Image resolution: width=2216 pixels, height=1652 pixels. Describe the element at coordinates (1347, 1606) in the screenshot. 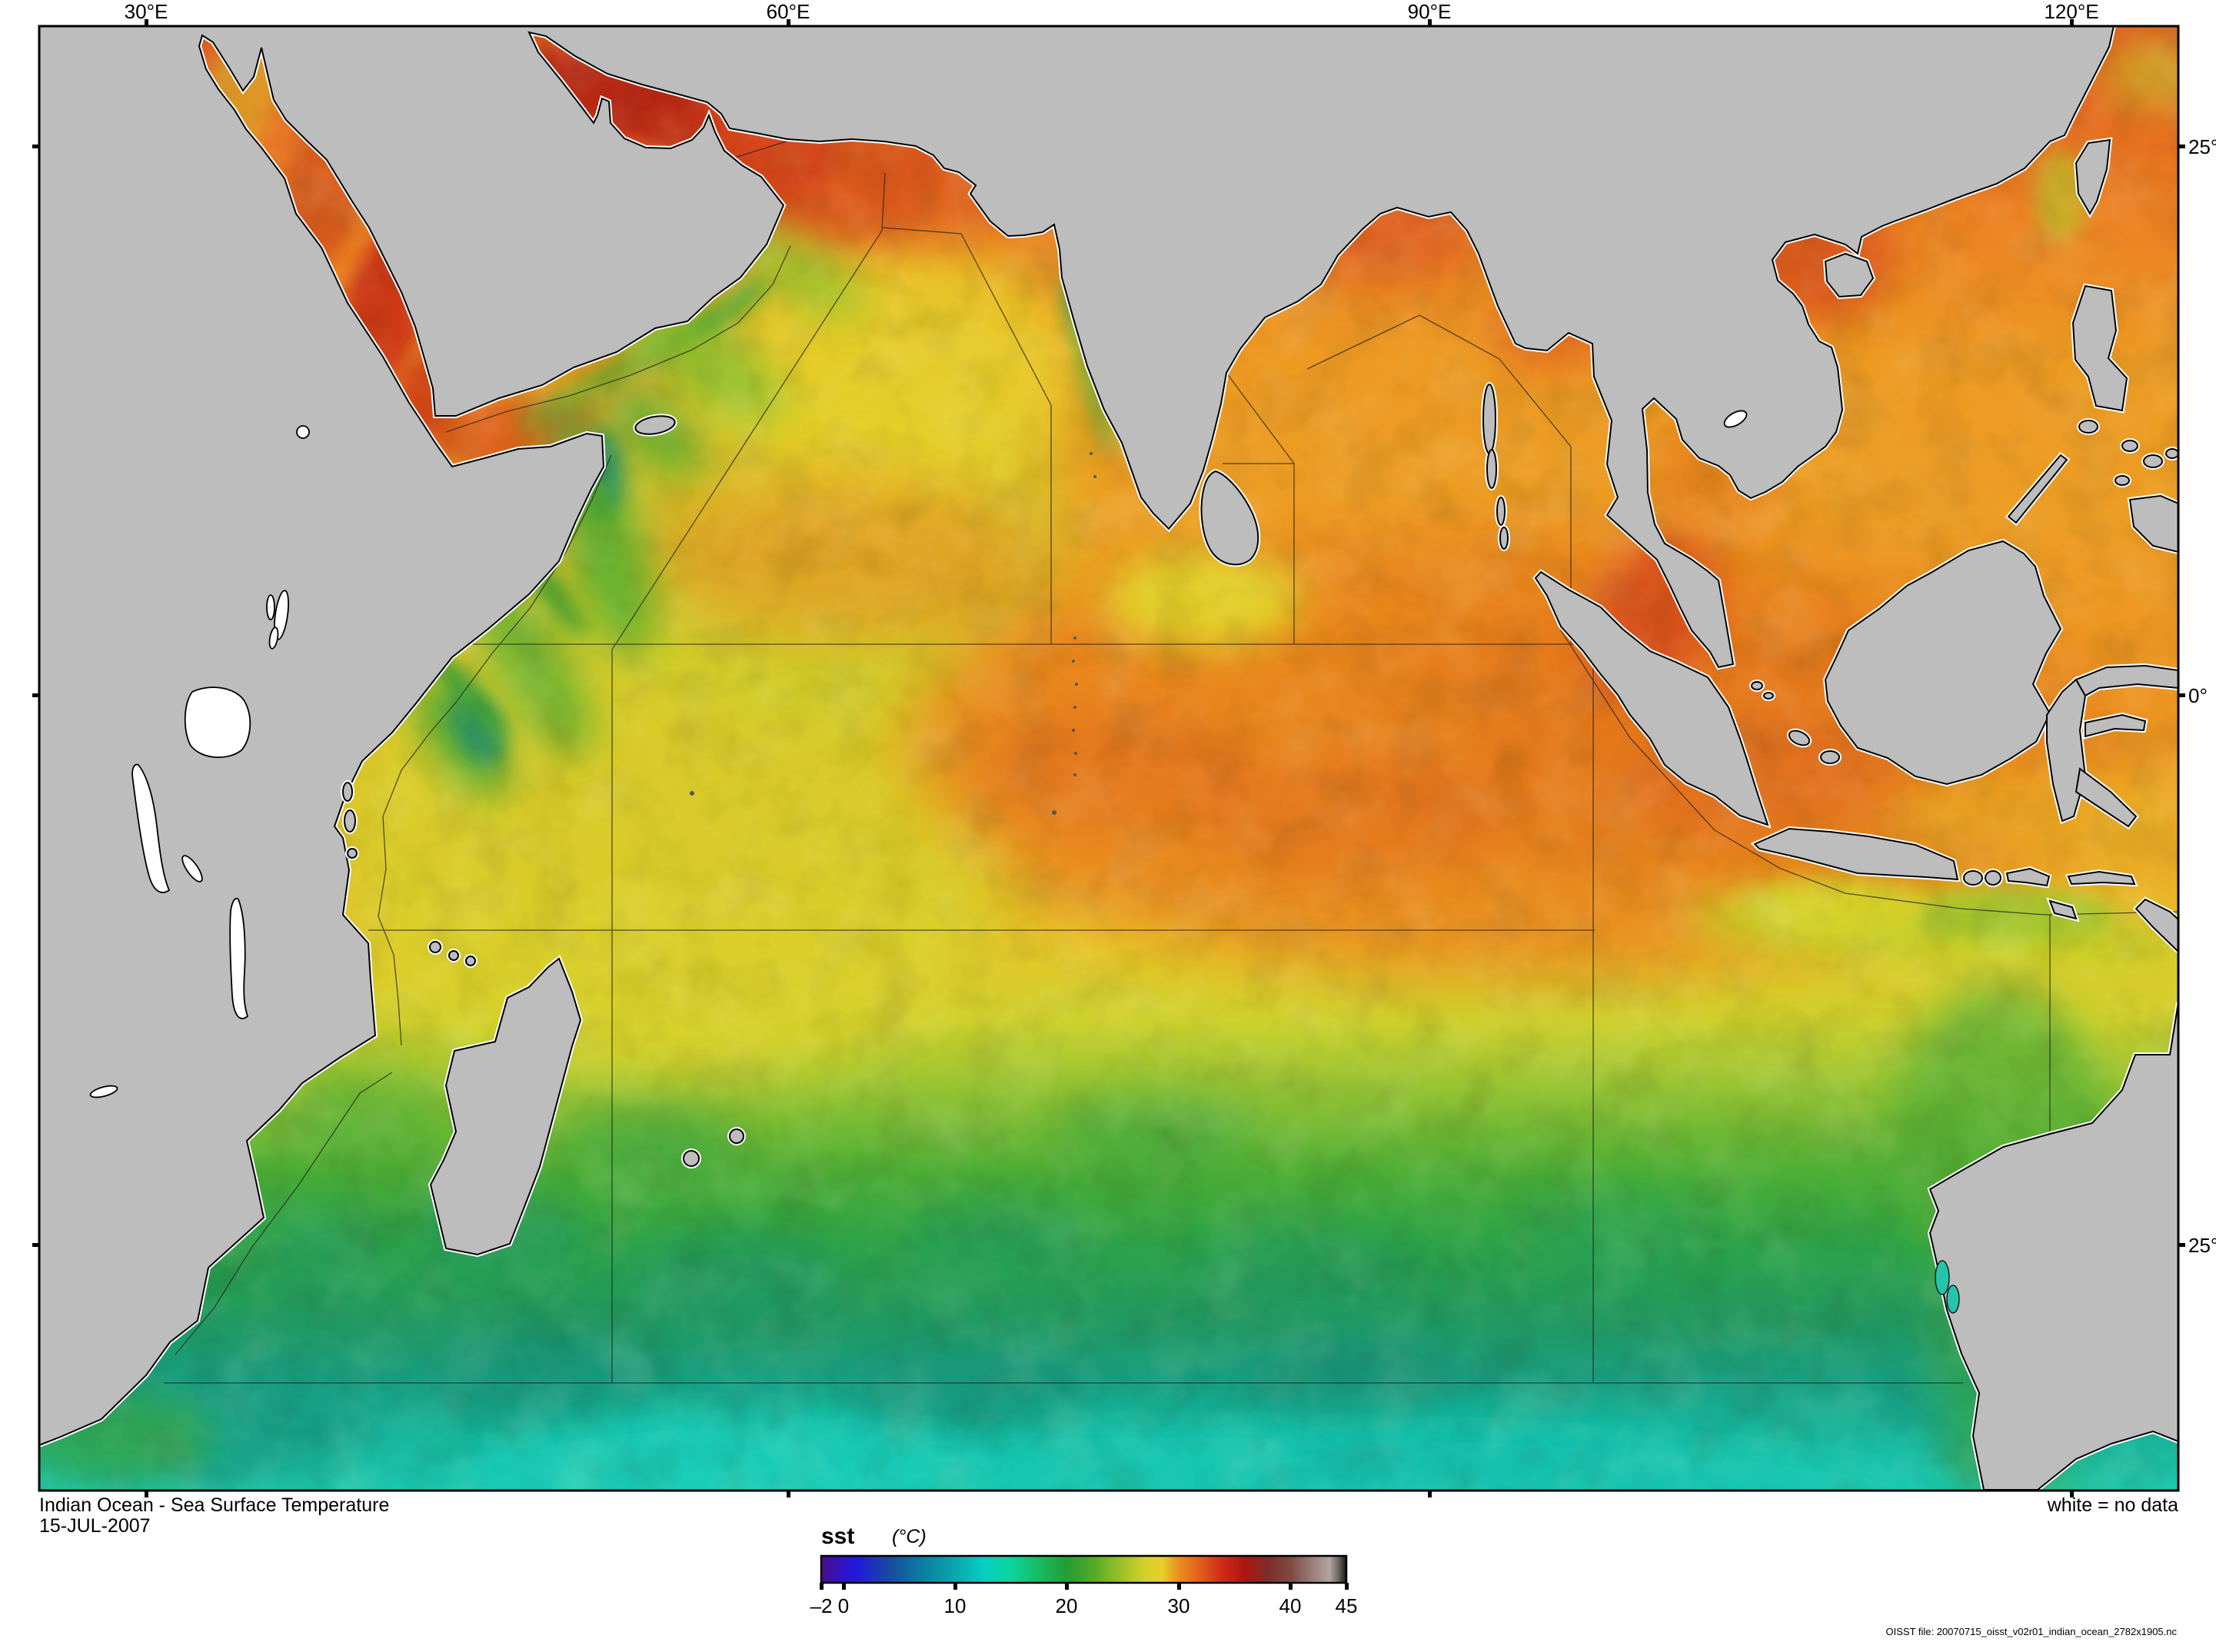

I see `svg-text: 45` at that location.